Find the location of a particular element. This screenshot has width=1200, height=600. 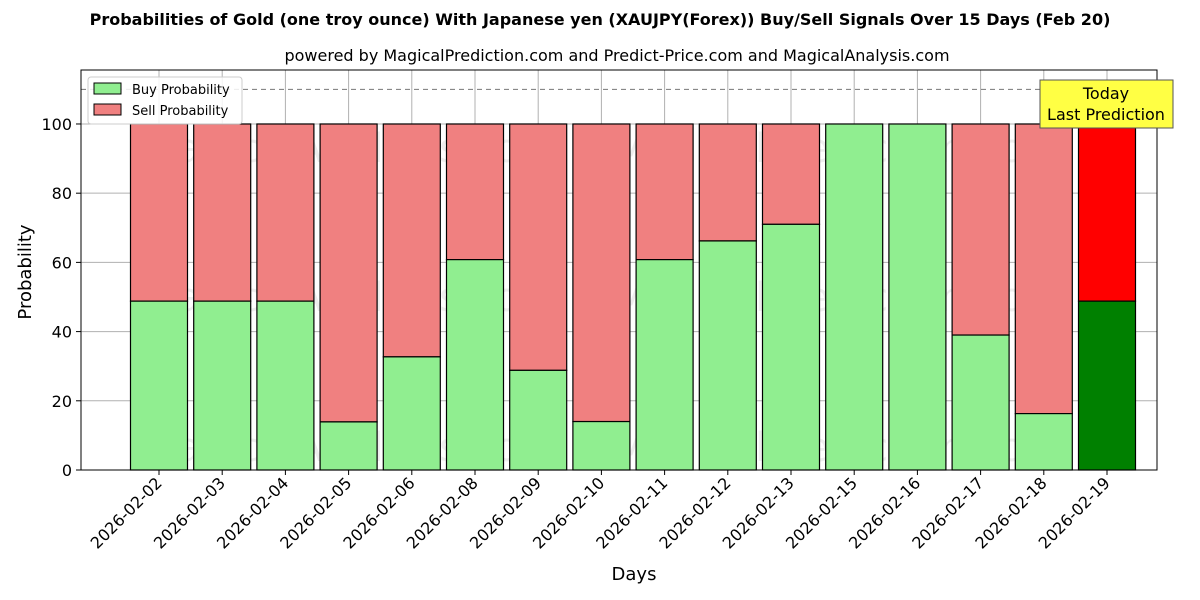

y-tick-label: 80 is located at coordinates (62, 193).